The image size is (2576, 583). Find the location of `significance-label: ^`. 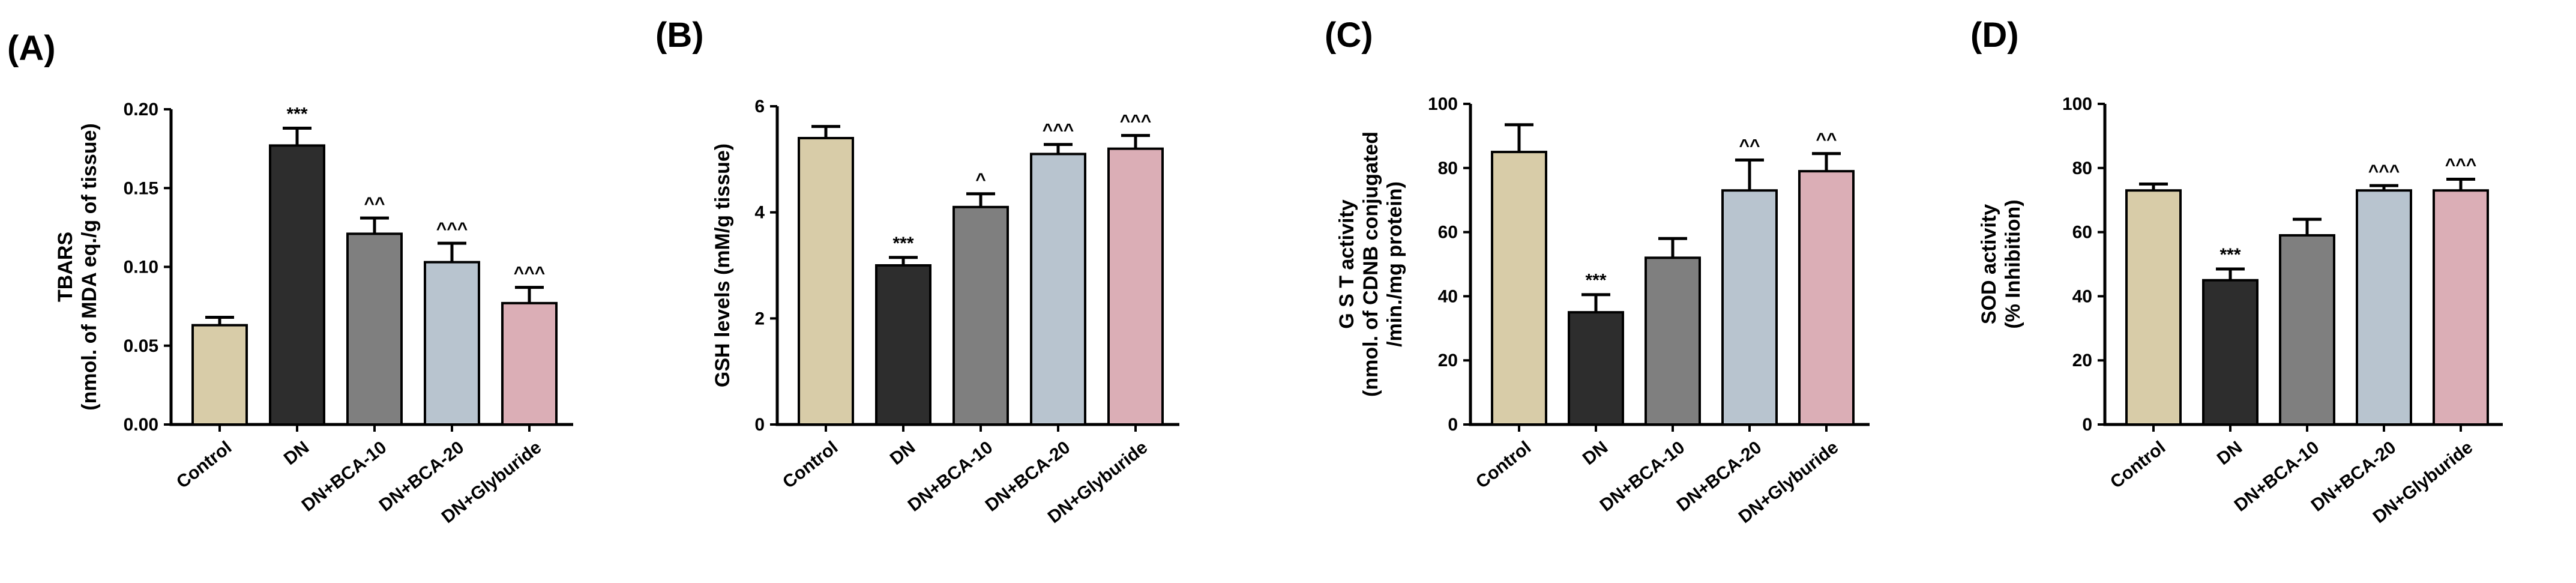

significance-label: ^ is located at coordinates (981, 180).